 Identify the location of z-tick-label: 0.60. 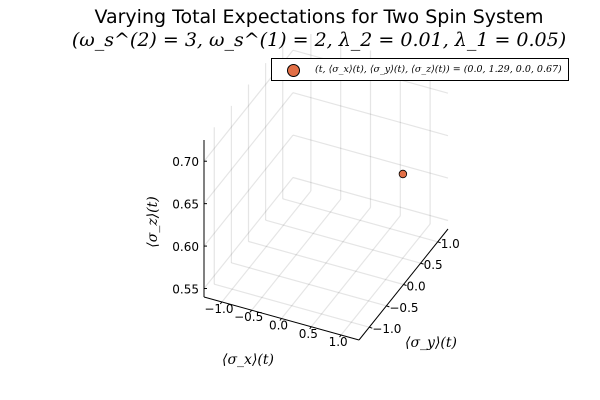
(185, 247).